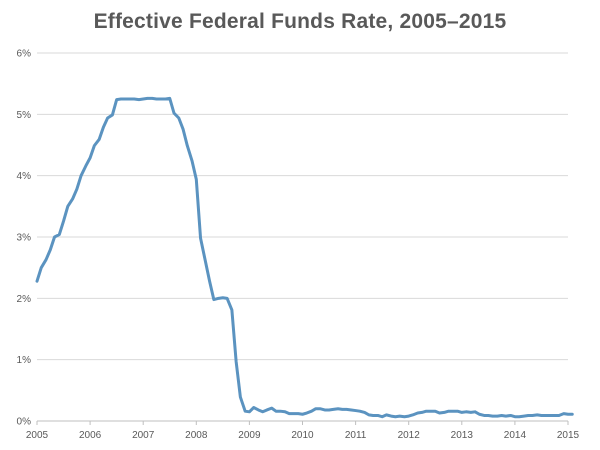 The width and height of the screenshot is (600, 450). I want to click on x-axis, so click(302, 422).